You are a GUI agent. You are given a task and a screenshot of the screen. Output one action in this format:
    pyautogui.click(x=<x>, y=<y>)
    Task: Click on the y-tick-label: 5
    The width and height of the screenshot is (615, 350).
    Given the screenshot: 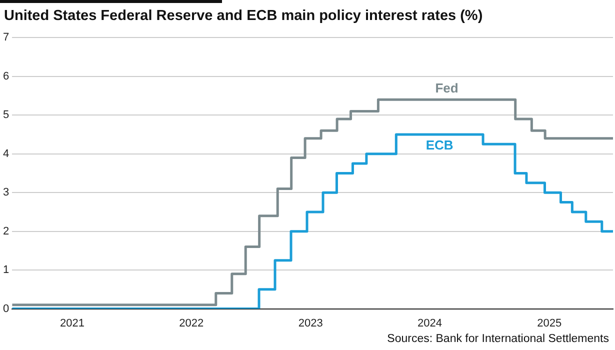 What is the action you would take?
    pyautogui.click(x=6, y=115)
    